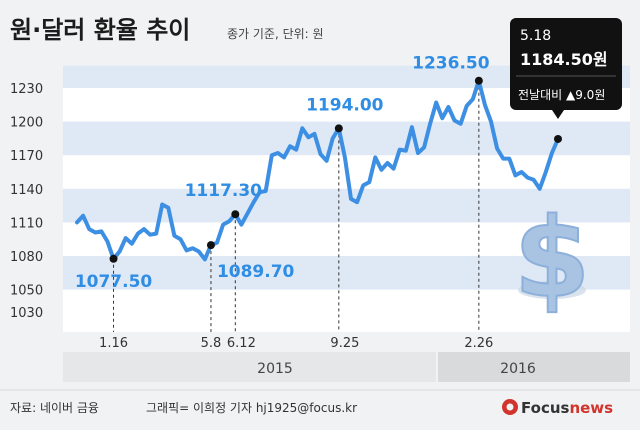 The image size is (640, 430). What do you see at coordinates (591, 408) in the screenshot?
I see `logo-text-news: news` at bounding box center [591, 408].